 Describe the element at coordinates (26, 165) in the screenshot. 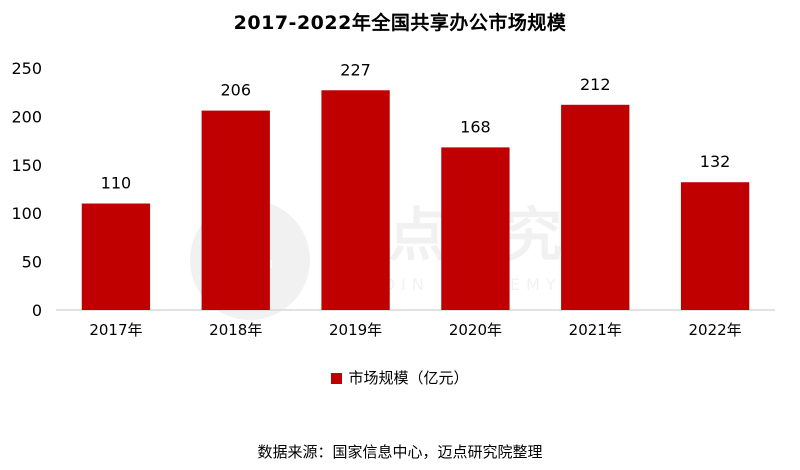

I see `y-tick-label: 150` at that location.